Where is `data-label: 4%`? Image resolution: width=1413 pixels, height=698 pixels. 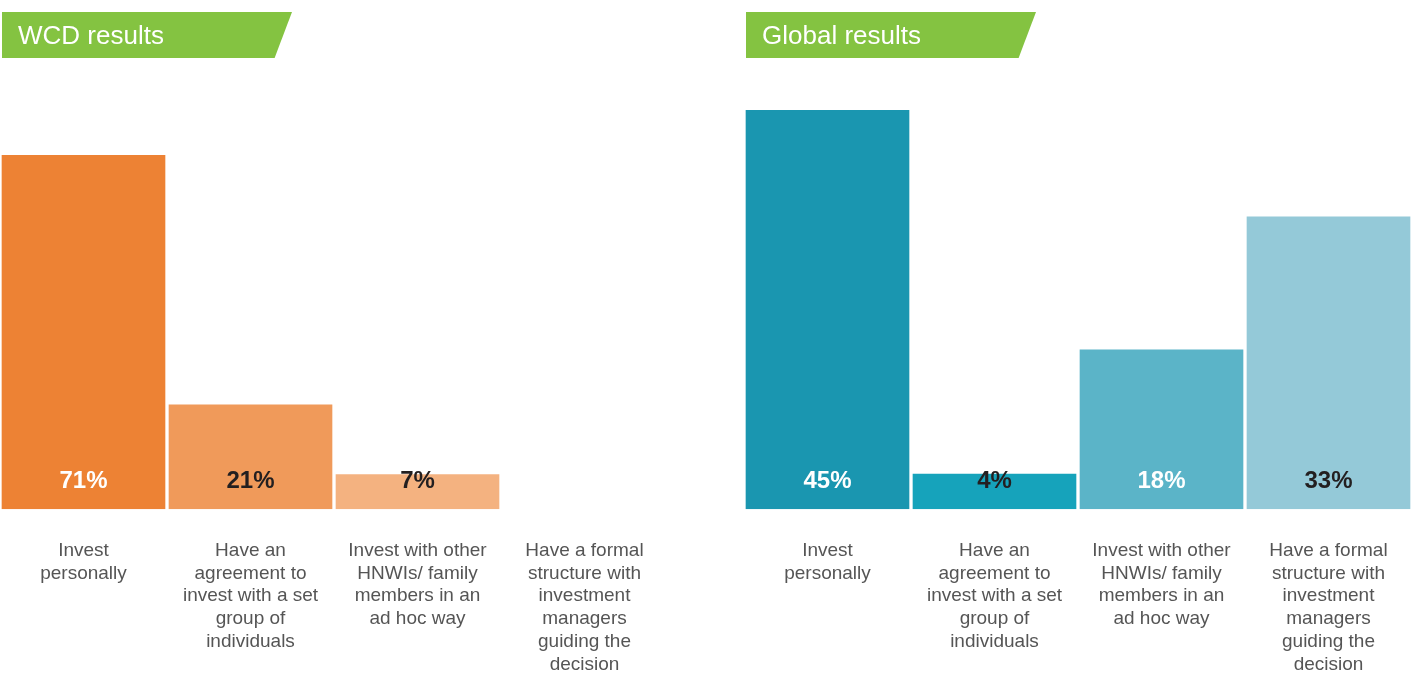 data-label: 4% is located at coordinates (994, 479).